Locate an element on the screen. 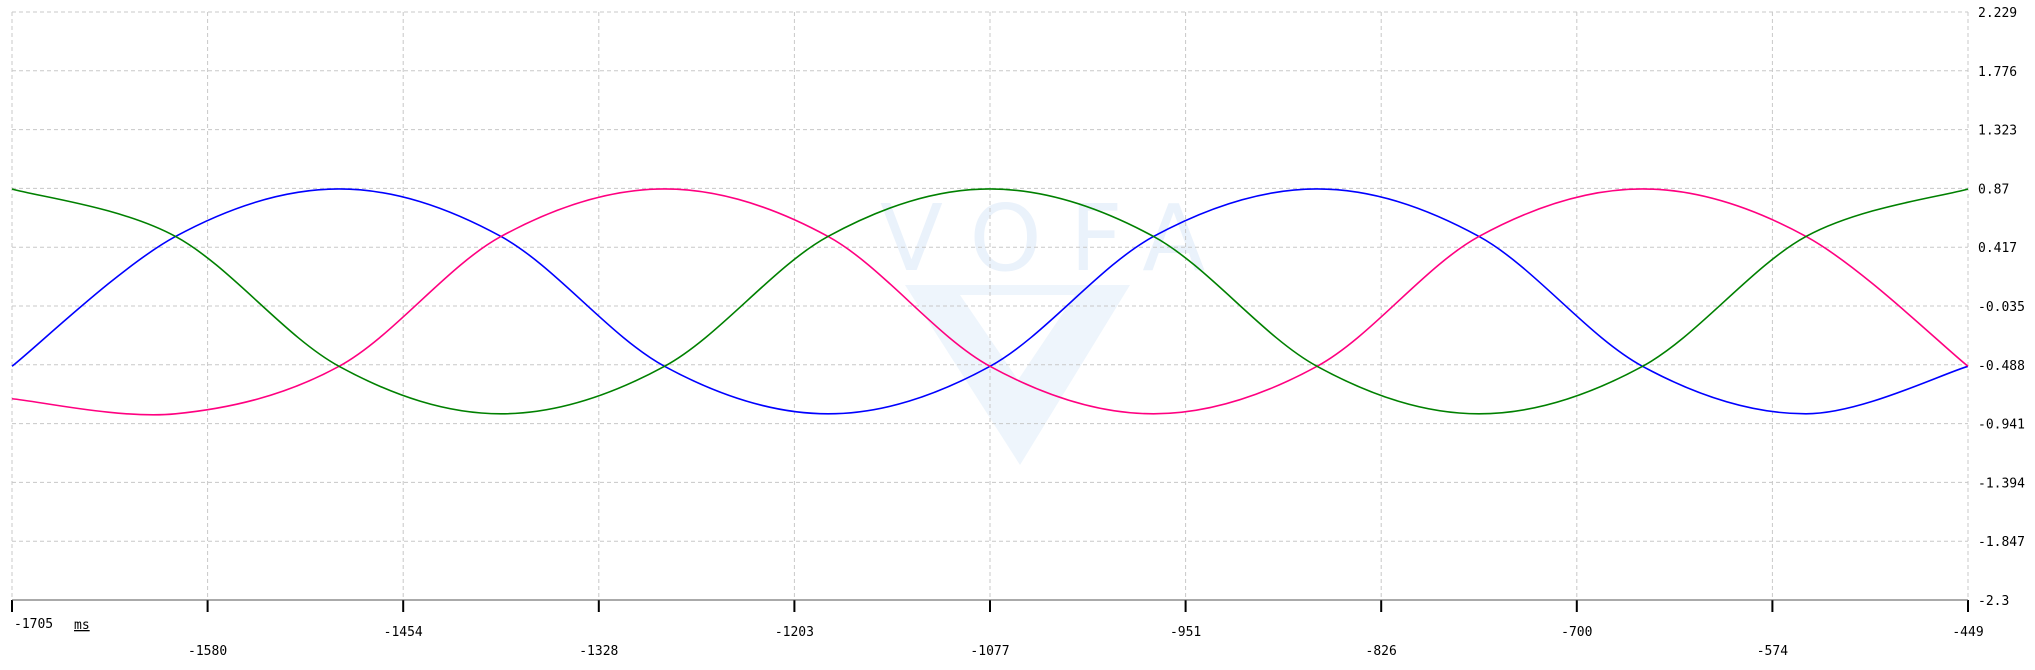  y-tick-label: -0.488 is located at coordinates (2001, 366).